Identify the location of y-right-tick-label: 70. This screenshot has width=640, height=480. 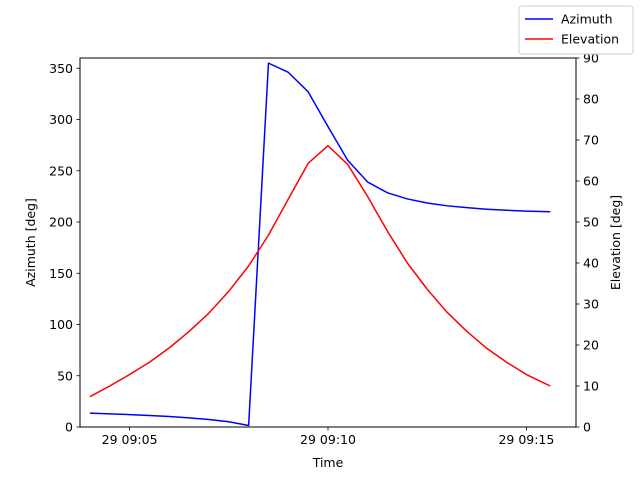
(591, 140).